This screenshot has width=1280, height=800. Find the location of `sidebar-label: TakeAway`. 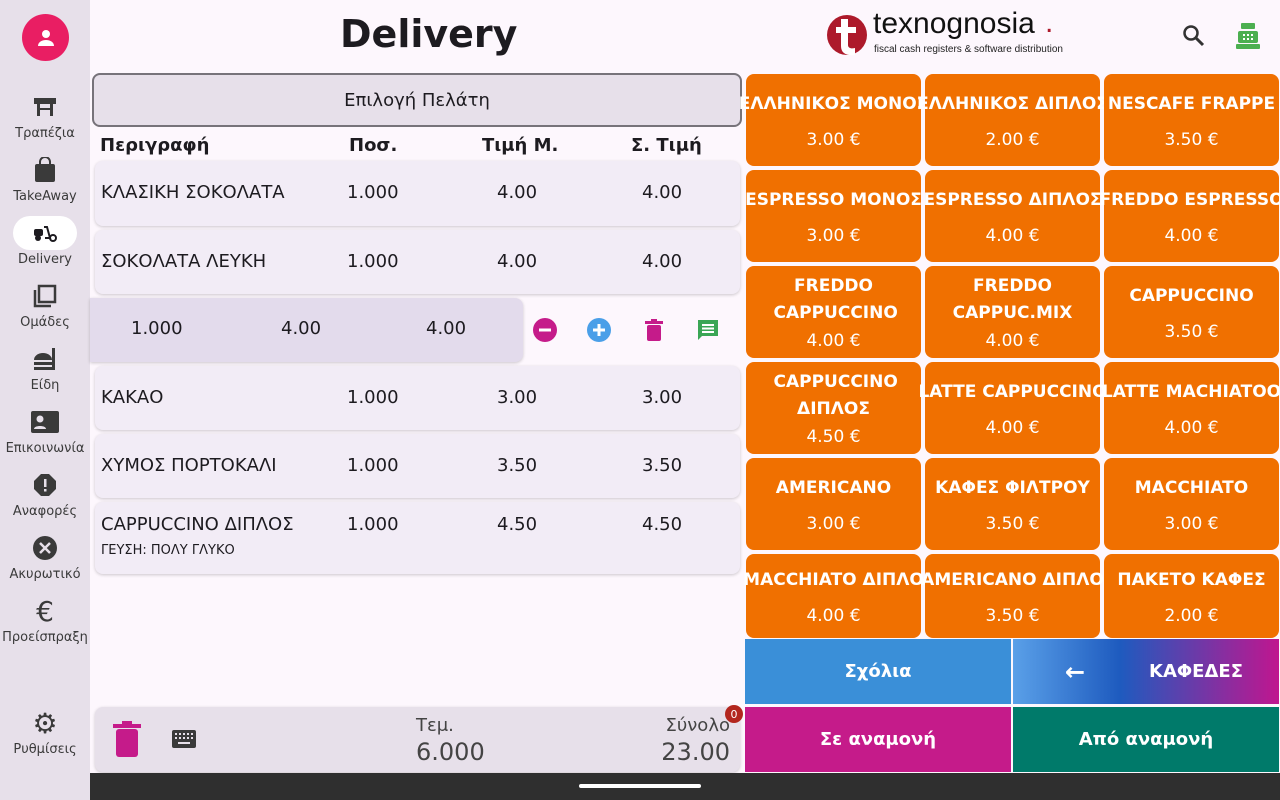

sidebar-label: TakeAway is located at coordinates (45, 196).